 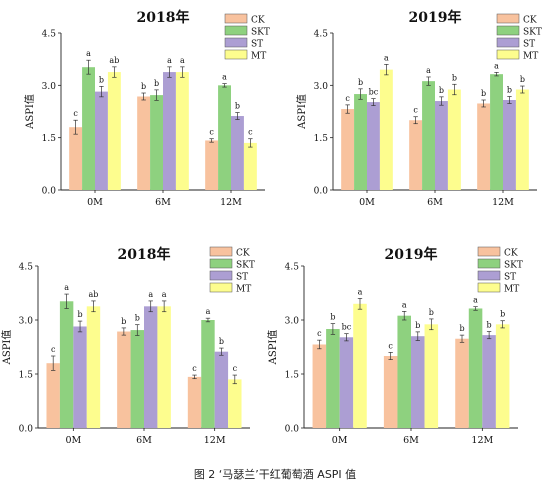 I want to click on x-tick-label: 6M, so click(x=144, y=440).